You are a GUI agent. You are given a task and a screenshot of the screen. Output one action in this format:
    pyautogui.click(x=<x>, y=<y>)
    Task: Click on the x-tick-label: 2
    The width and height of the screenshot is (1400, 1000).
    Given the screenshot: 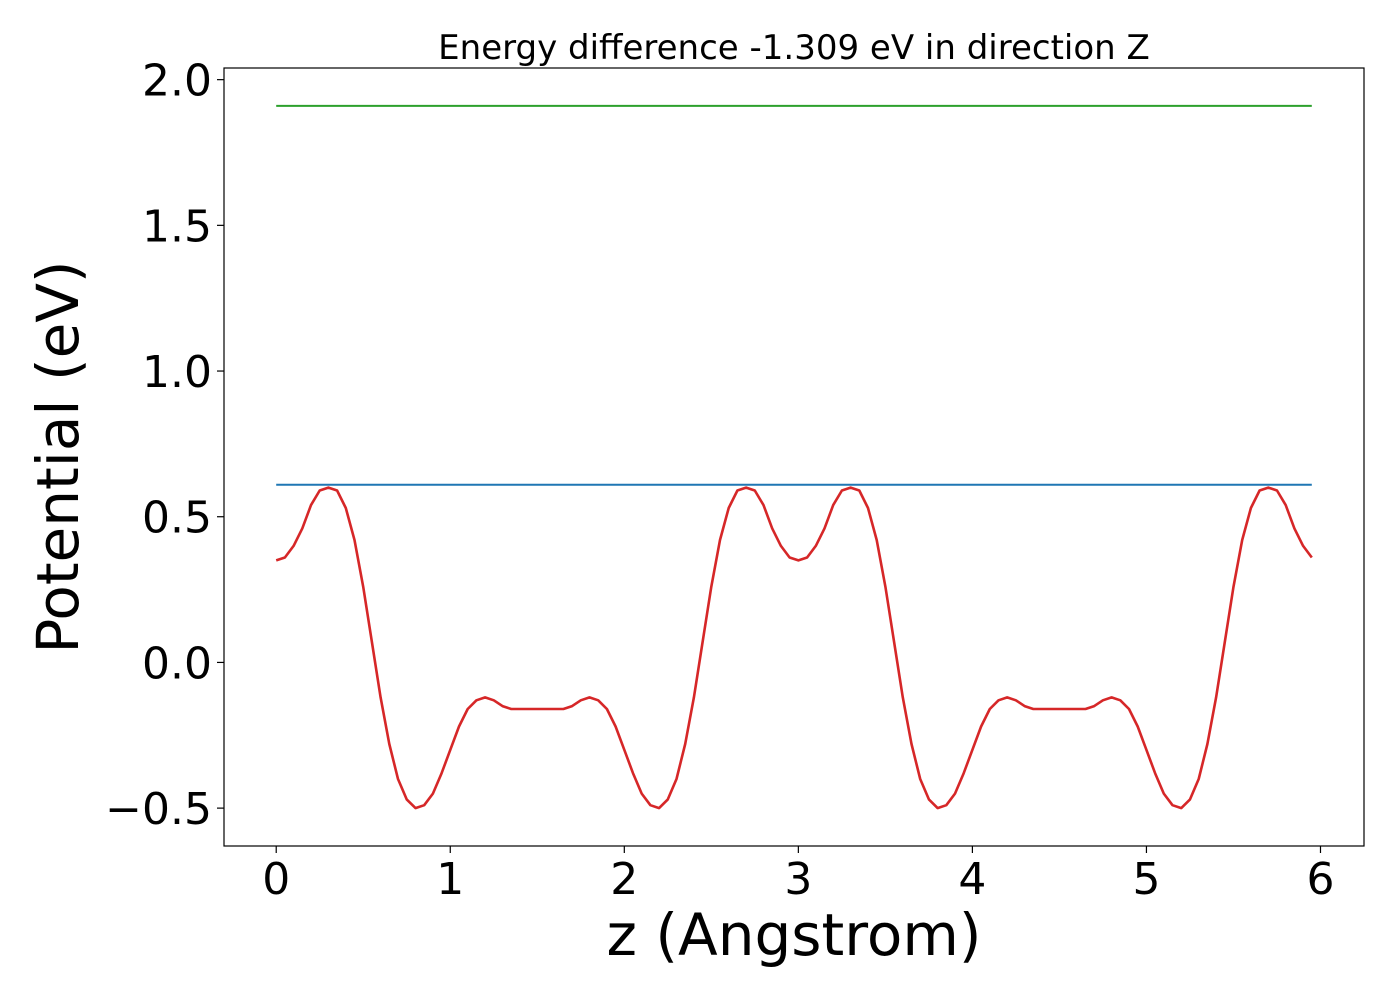 What is the action you would take?
    pyautogui.click(x=624, y=879)
    